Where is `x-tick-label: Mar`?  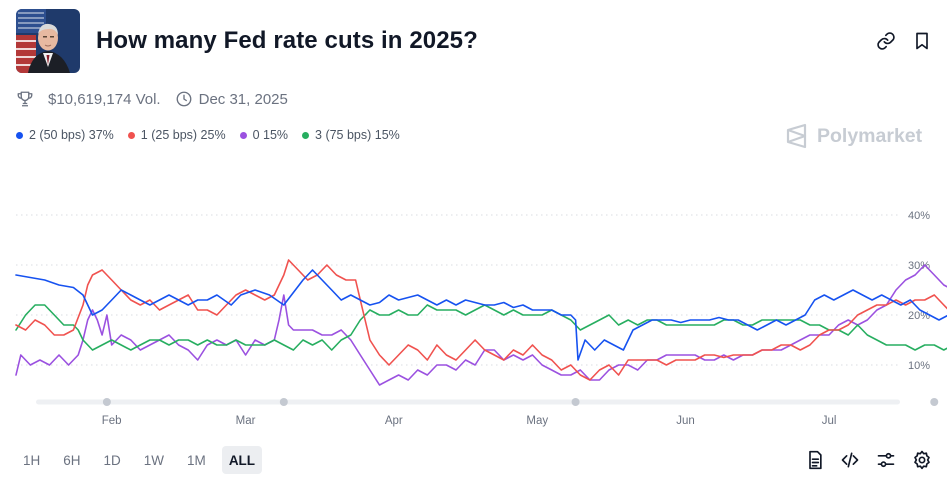
x-tick-label: Mar is located at coordinates (246, 421).